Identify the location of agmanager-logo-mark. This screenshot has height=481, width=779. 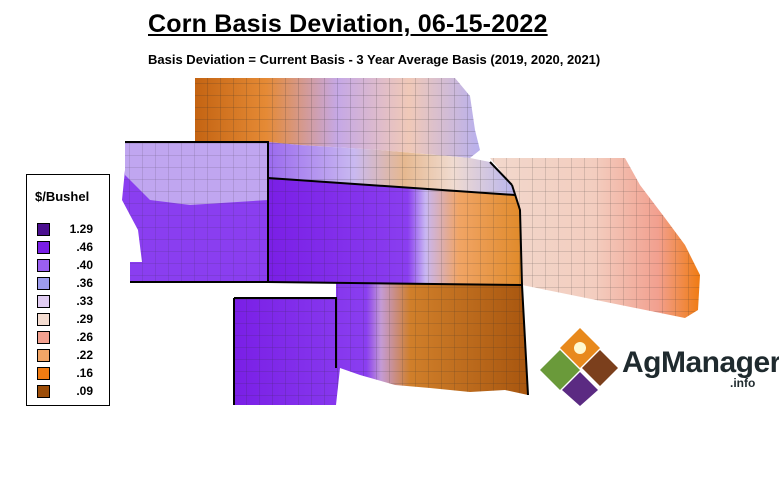
(579, 367).